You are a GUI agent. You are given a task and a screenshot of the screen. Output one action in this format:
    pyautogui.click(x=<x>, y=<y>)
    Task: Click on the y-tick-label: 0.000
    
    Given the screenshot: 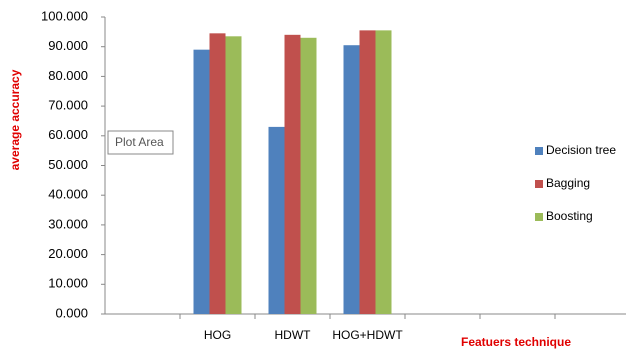 What is the action you would take?
    pyautogui.click(x=71, y=312)
    